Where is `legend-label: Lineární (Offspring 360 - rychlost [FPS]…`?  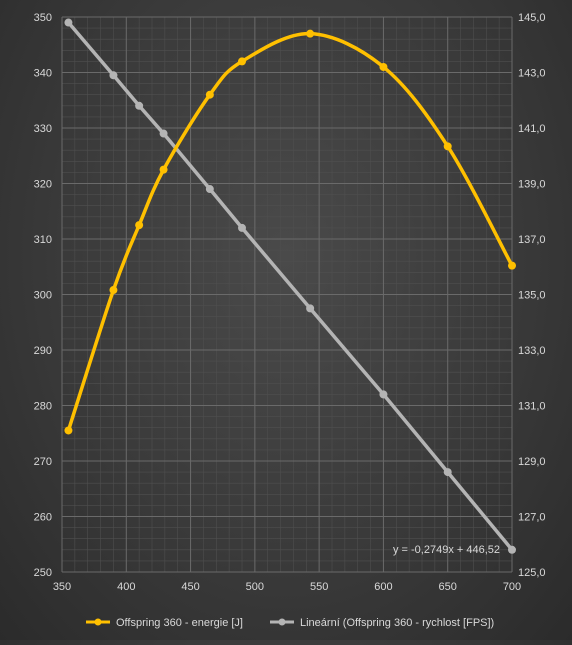 legend-label: Lineární (Offspring 360 - rychlost [FPS]… is located at coordinates (397, 623).